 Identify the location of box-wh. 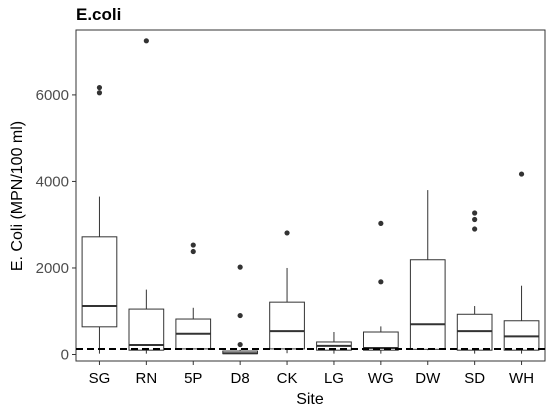
(521, 262).